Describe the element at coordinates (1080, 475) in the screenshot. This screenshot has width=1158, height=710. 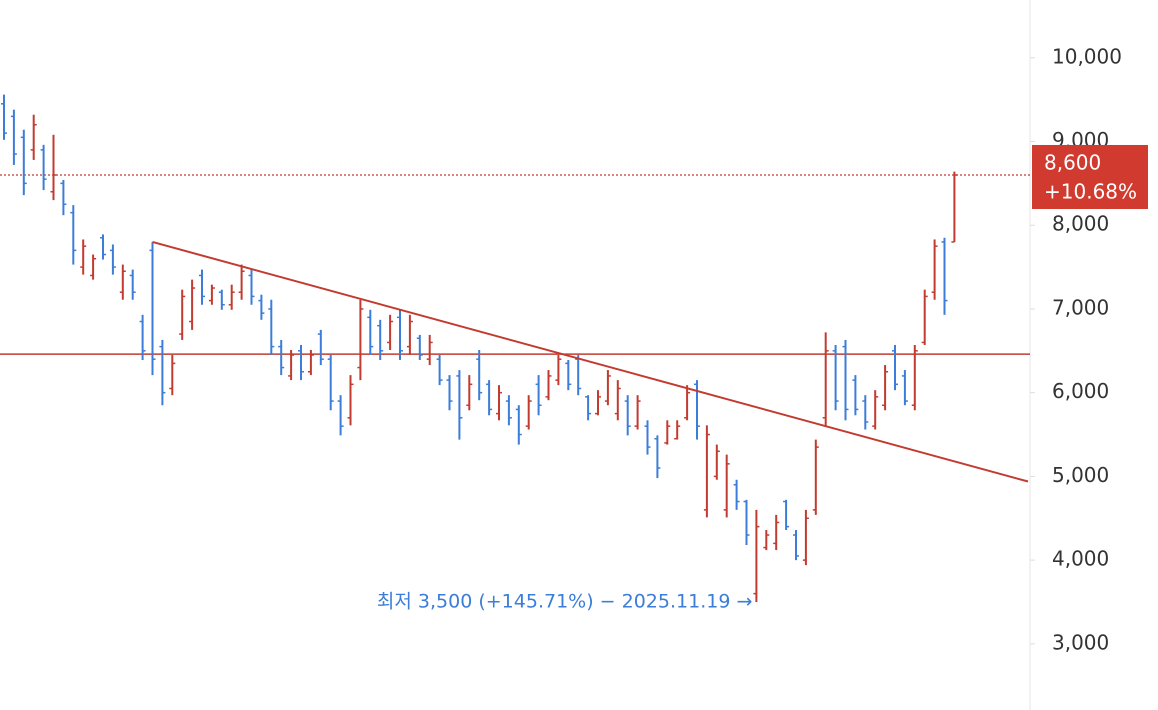
I see `y-tick-label: 5,000` at that location.